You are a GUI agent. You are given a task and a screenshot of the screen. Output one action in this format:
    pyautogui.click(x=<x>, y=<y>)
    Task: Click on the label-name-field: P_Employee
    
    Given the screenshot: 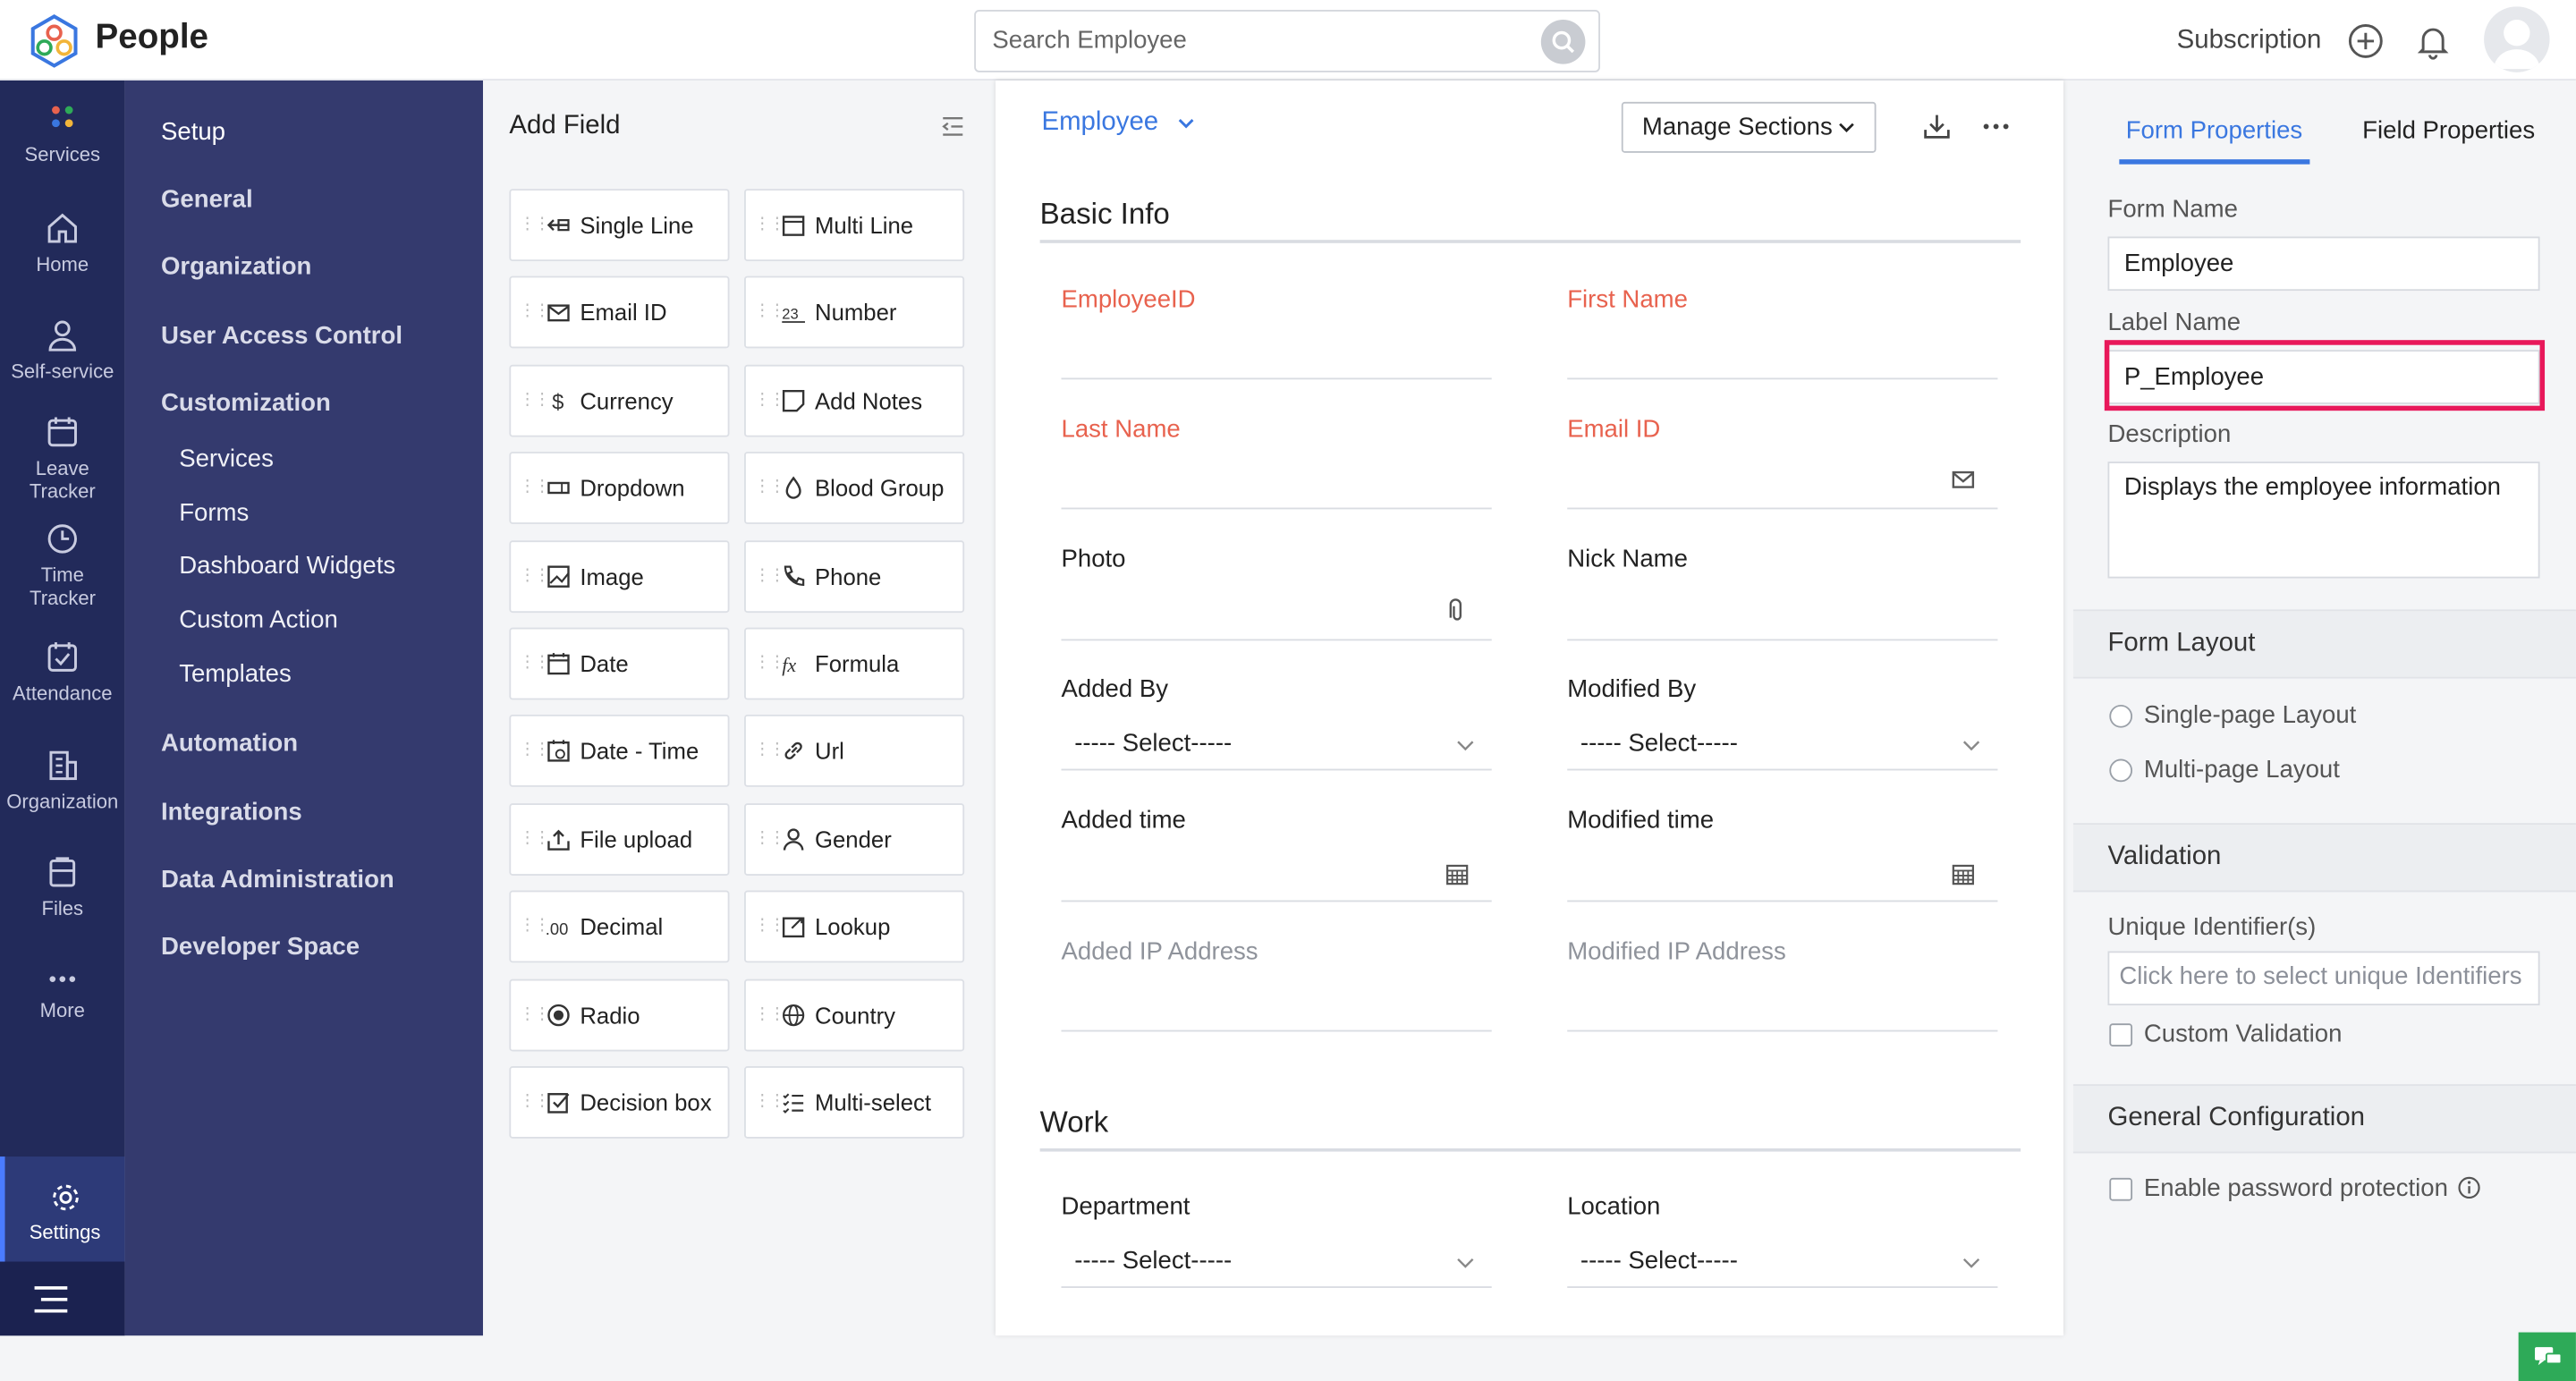 What is the action you would take?
    pyautogui.click(x=2323, y=377)
    